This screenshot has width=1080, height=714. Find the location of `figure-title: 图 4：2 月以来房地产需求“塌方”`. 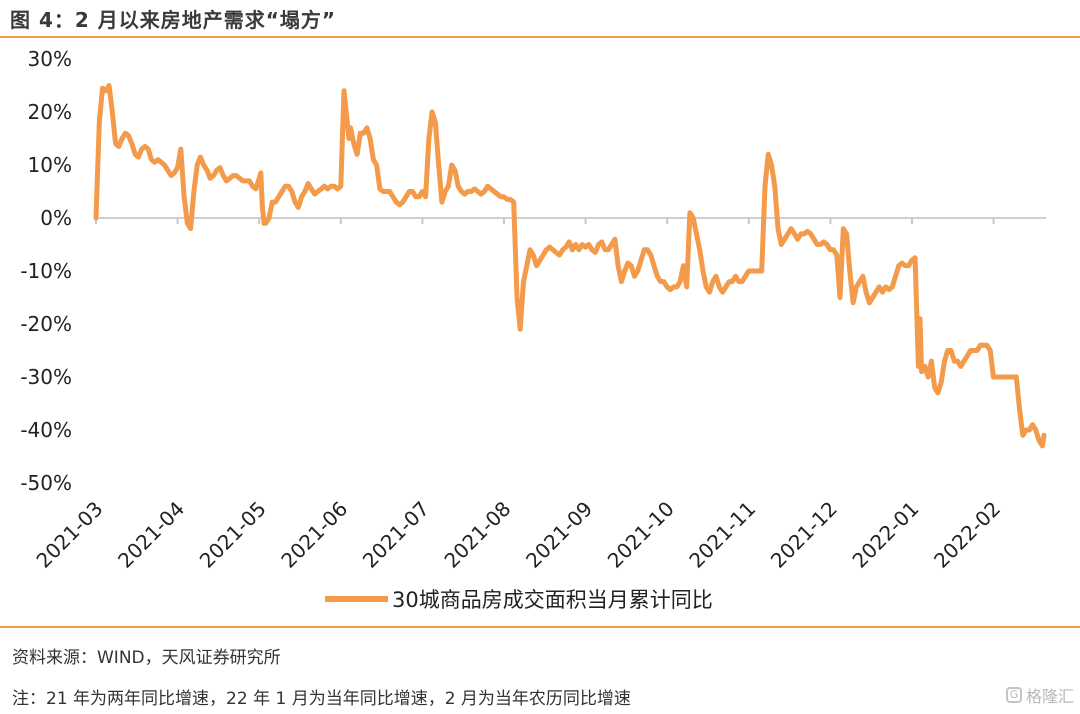

figure-title: 图 4：2 月以来房地产需求“塌方” is located at coordinates (173, 20).